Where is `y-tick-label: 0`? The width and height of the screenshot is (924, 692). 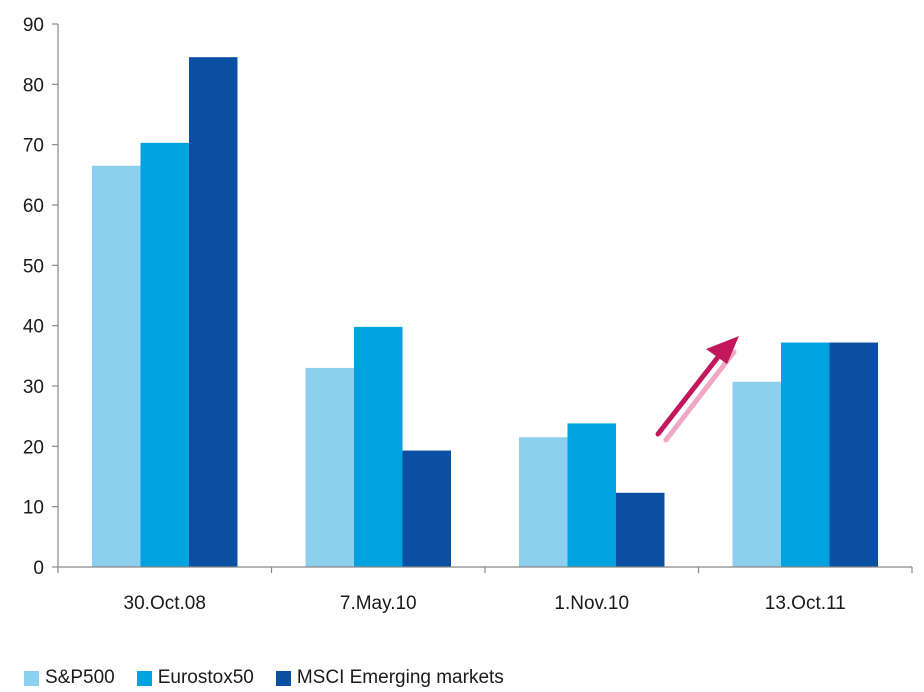 y-tick-label: 0 is located at coordinates (38, 568).